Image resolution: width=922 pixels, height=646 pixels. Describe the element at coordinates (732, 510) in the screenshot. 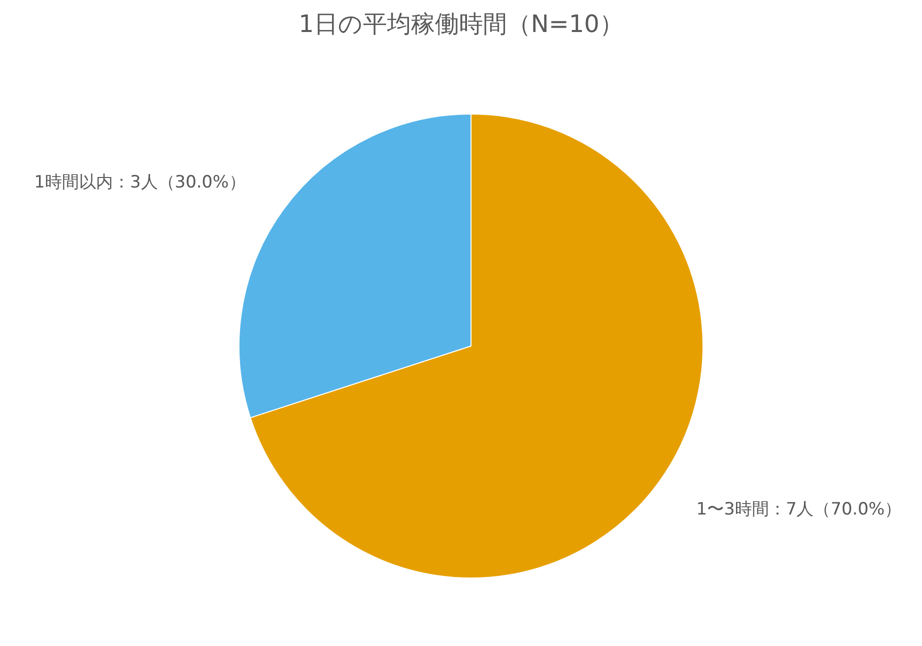

I see `slice-label: 1〜3時間` at that location.